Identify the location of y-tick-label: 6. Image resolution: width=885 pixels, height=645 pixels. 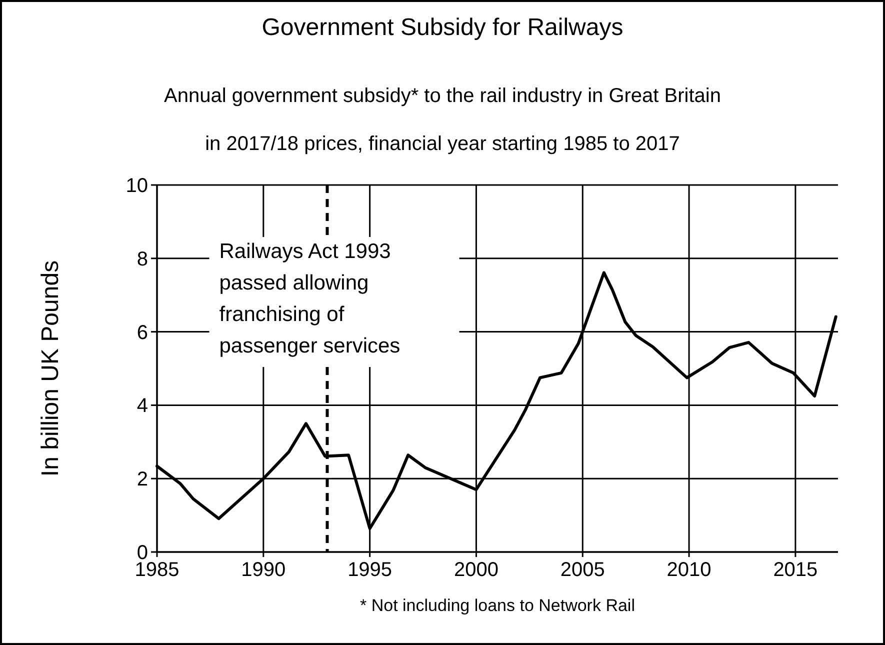
(142, 333).